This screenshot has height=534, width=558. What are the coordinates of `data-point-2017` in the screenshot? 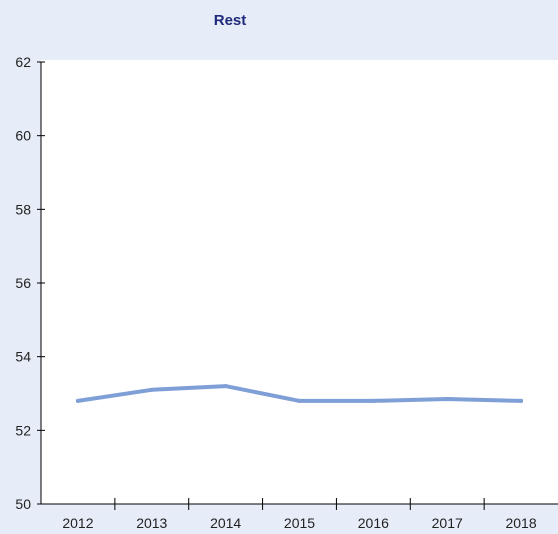 It's located at (447, 399).